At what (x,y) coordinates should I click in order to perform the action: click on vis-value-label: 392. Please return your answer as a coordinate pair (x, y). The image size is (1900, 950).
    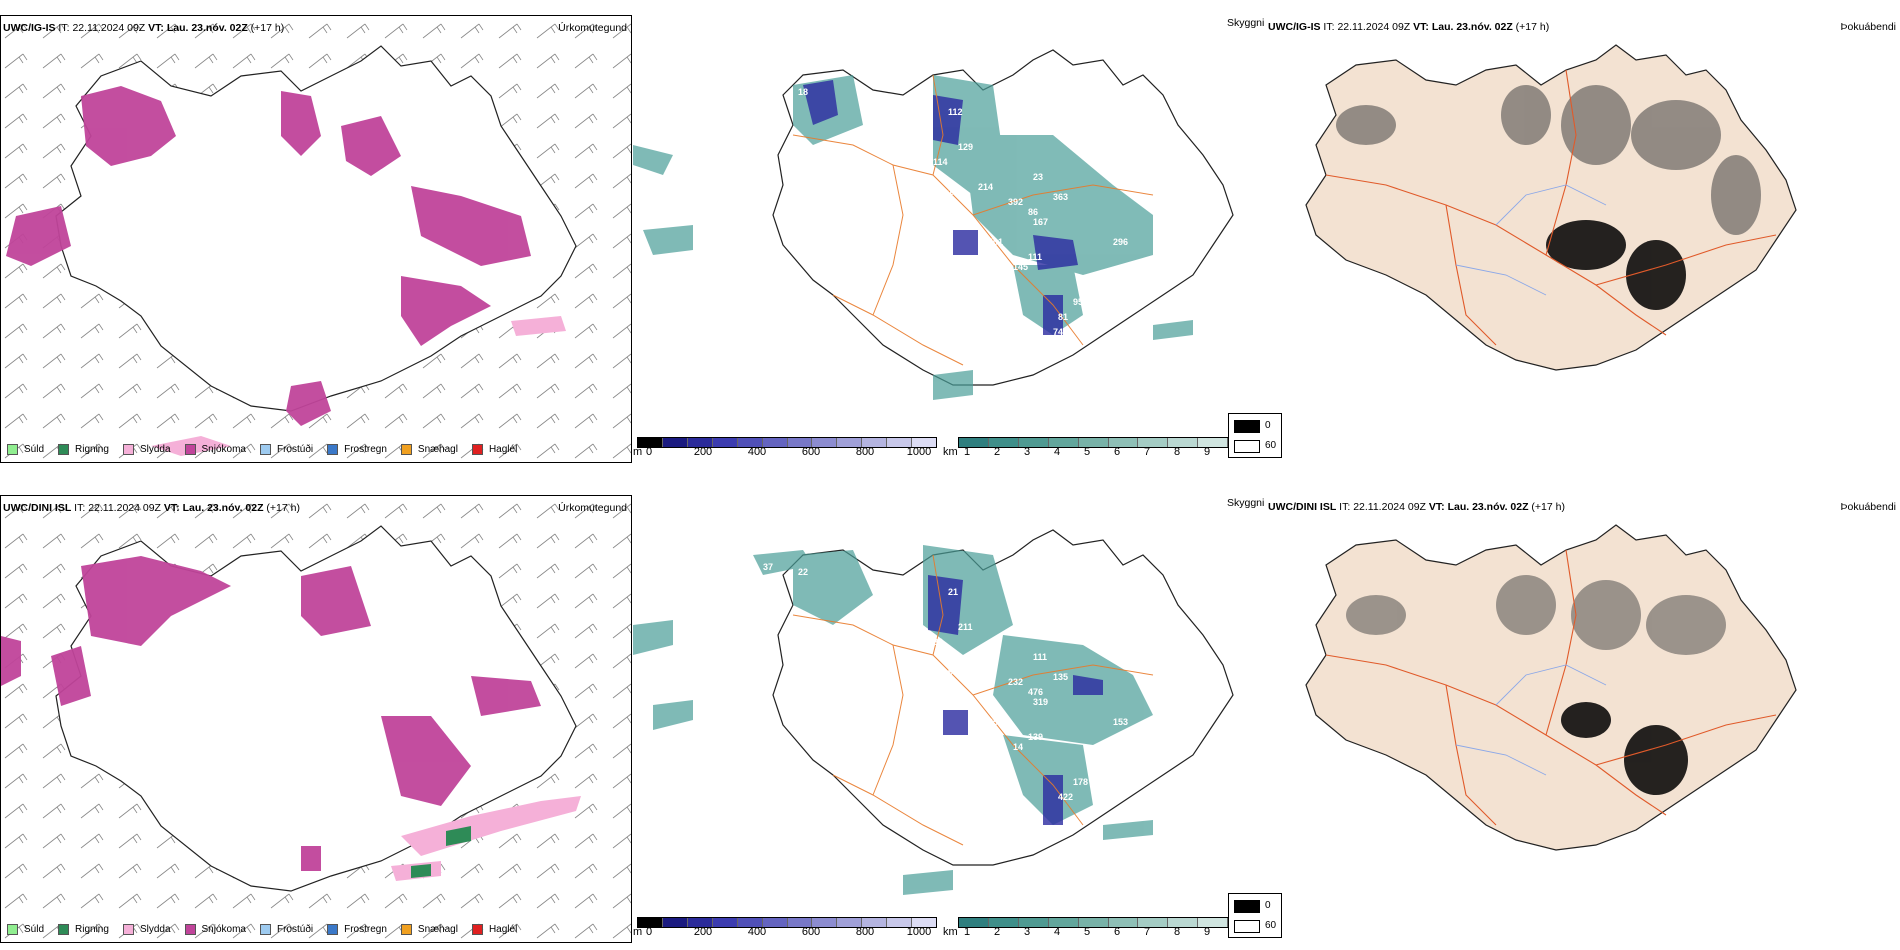
    Looking at the image, I should click on (1015, 202).